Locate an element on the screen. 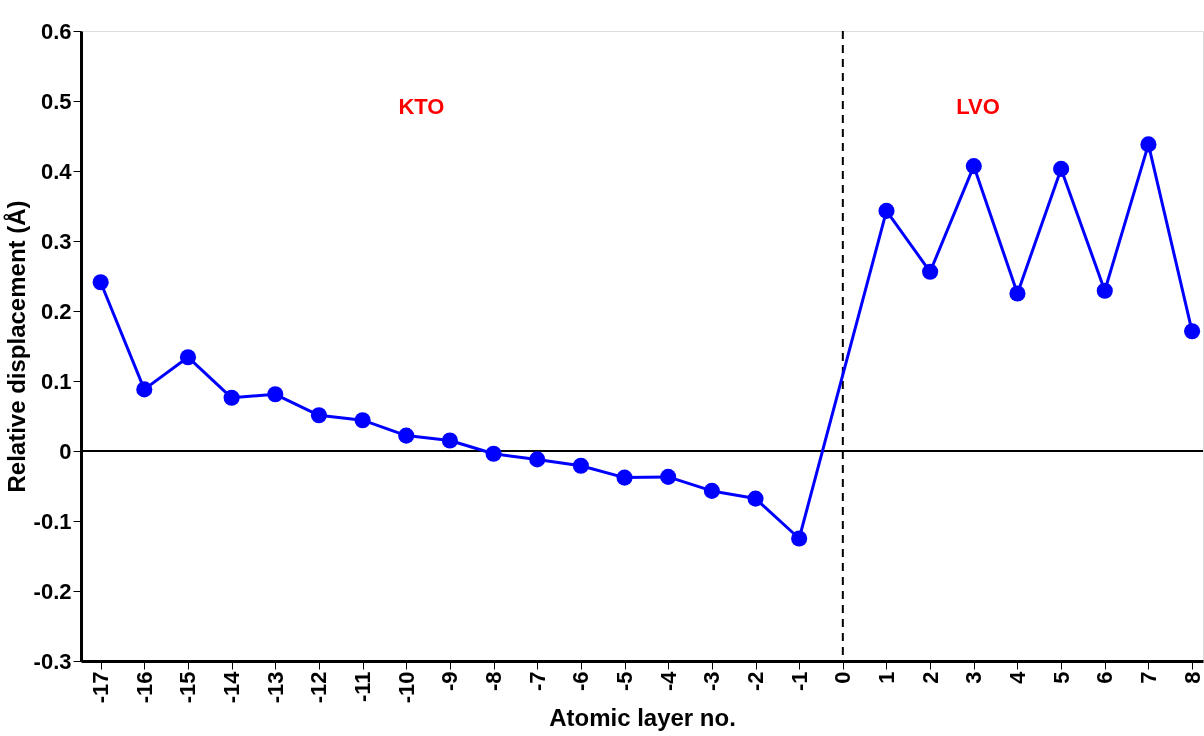  x-tick-label: -6 is located at coordinates (581, 681).